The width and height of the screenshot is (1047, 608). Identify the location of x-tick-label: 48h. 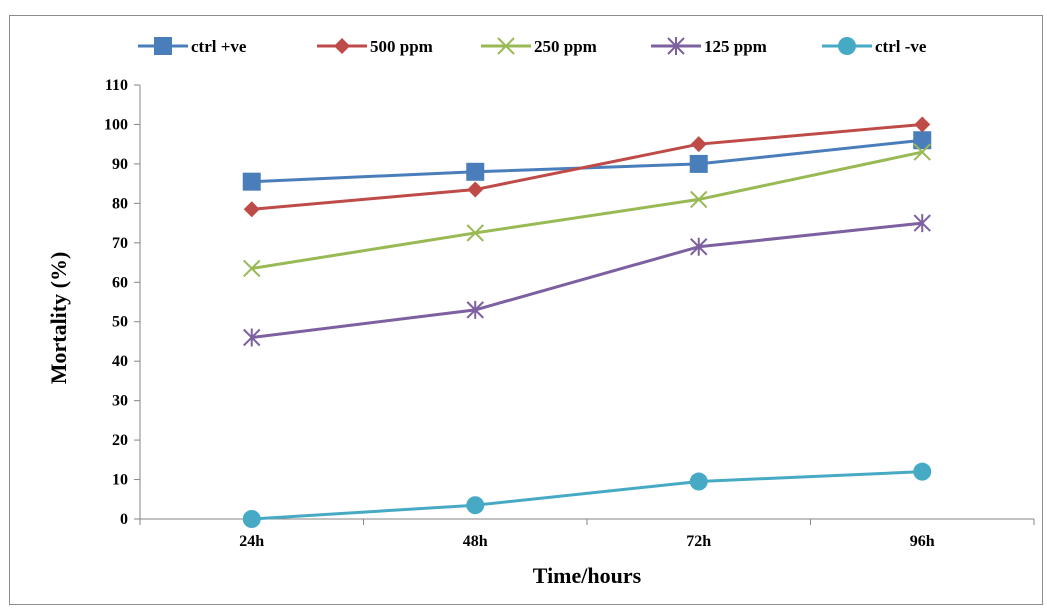
(475, 541).